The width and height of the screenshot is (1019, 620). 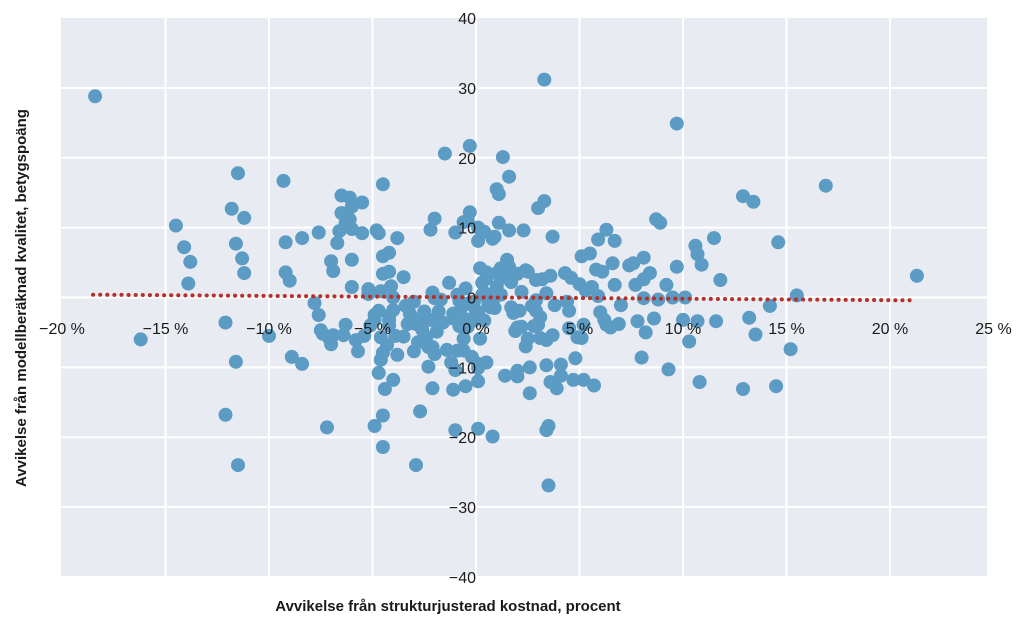 I want to click on x-tick-label: −20 %, so click(x=62, y=329).